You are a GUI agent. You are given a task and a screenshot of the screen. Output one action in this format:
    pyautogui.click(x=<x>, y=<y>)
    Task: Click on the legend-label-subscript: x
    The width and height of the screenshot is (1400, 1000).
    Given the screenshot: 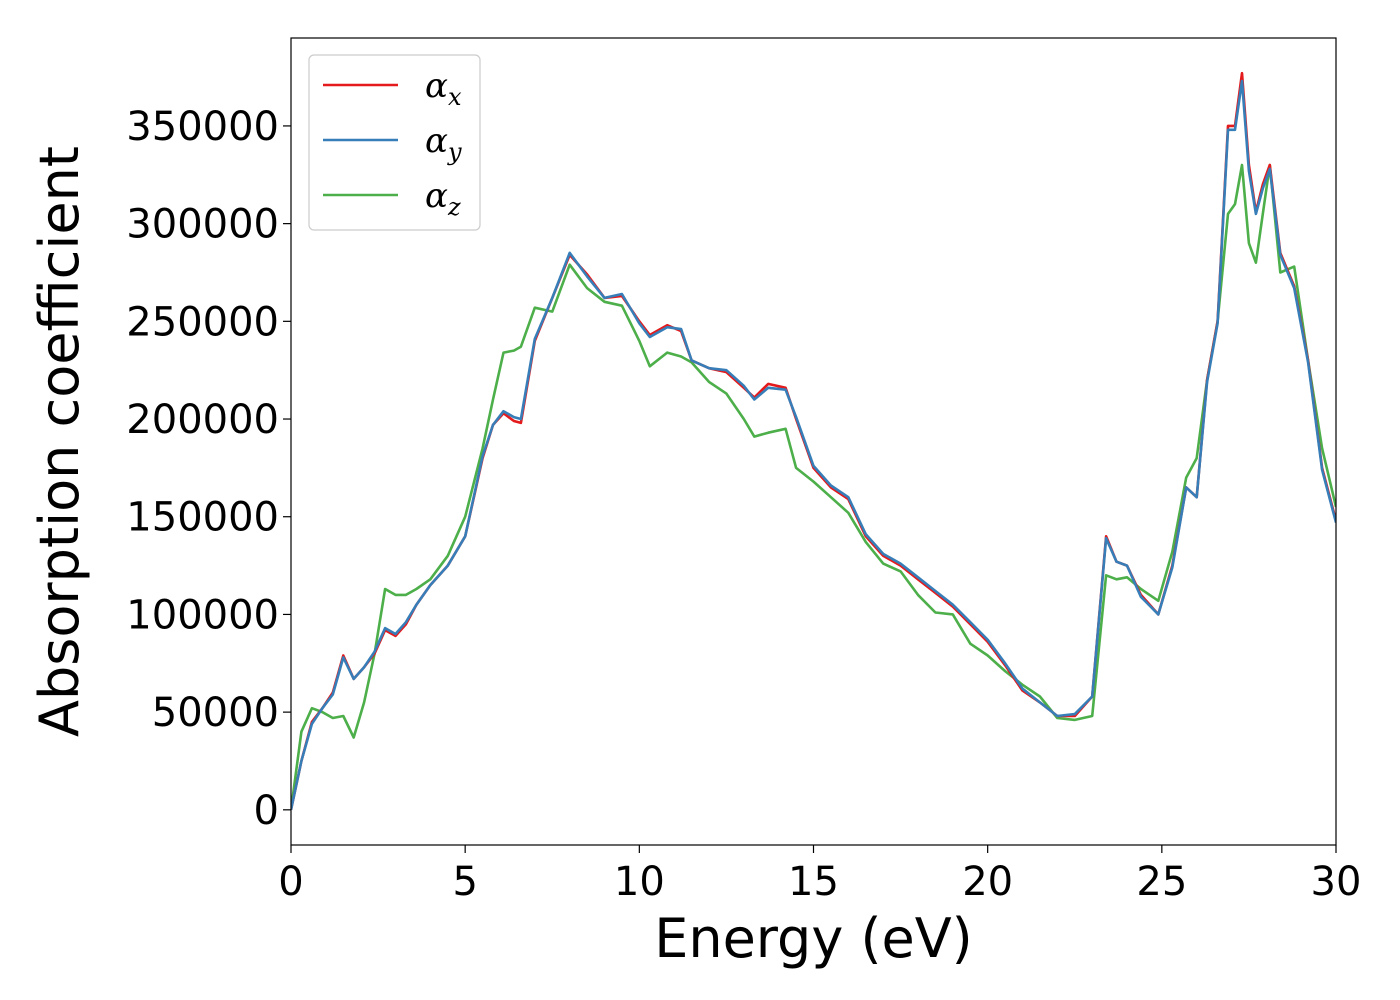 What is the action you would take?
    pyautogui.click(x=455, y=97)
    